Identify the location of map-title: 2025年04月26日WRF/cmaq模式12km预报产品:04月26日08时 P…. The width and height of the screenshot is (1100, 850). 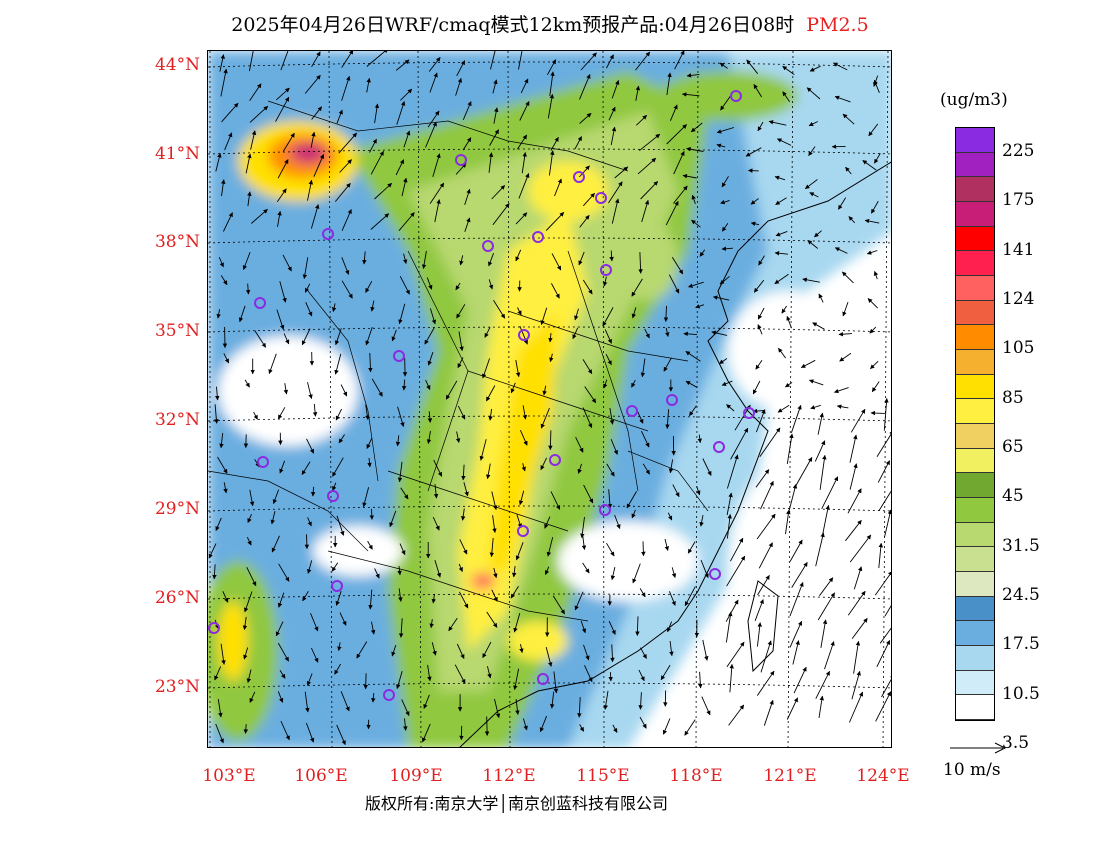
(550, 23).